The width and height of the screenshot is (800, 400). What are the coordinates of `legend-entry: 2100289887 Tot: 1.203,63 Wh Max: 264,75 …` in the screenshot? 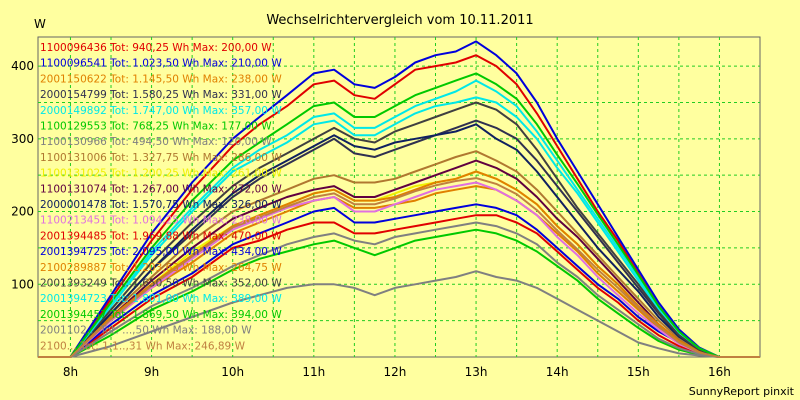 It's located at (161, 268).